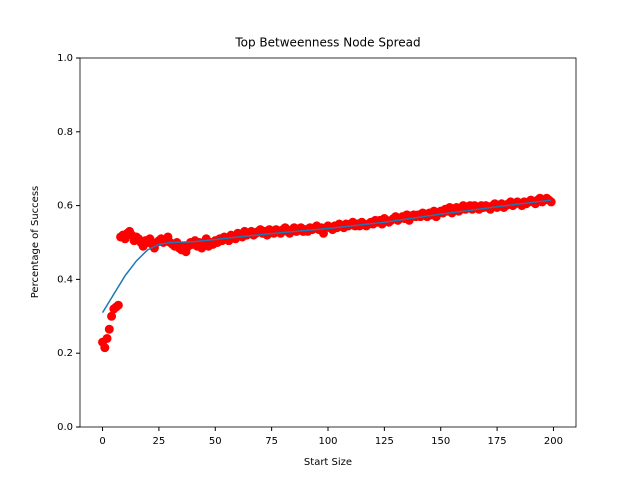 The height and width of the screenshot is (480, 640). What do you see at coordinates (65, 353) in the screenshot?
I see `y-tick-label: 0.2` at bounding box center [65, 353].